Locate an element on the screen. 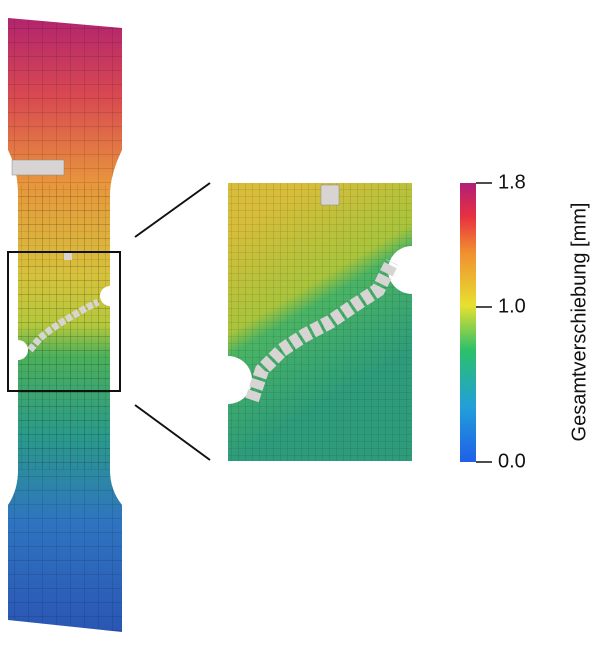 The image size is (600, 648). tick-label: 1.0 is located at coordinates (512, 306).